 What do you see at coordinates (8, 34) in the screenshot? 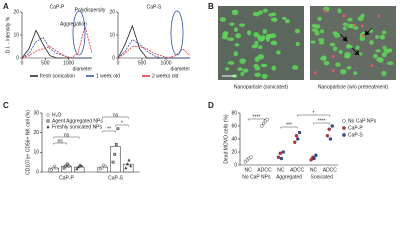
I see `y-axis-label: D.I. - intensity %` at bounding box center [8, 34].